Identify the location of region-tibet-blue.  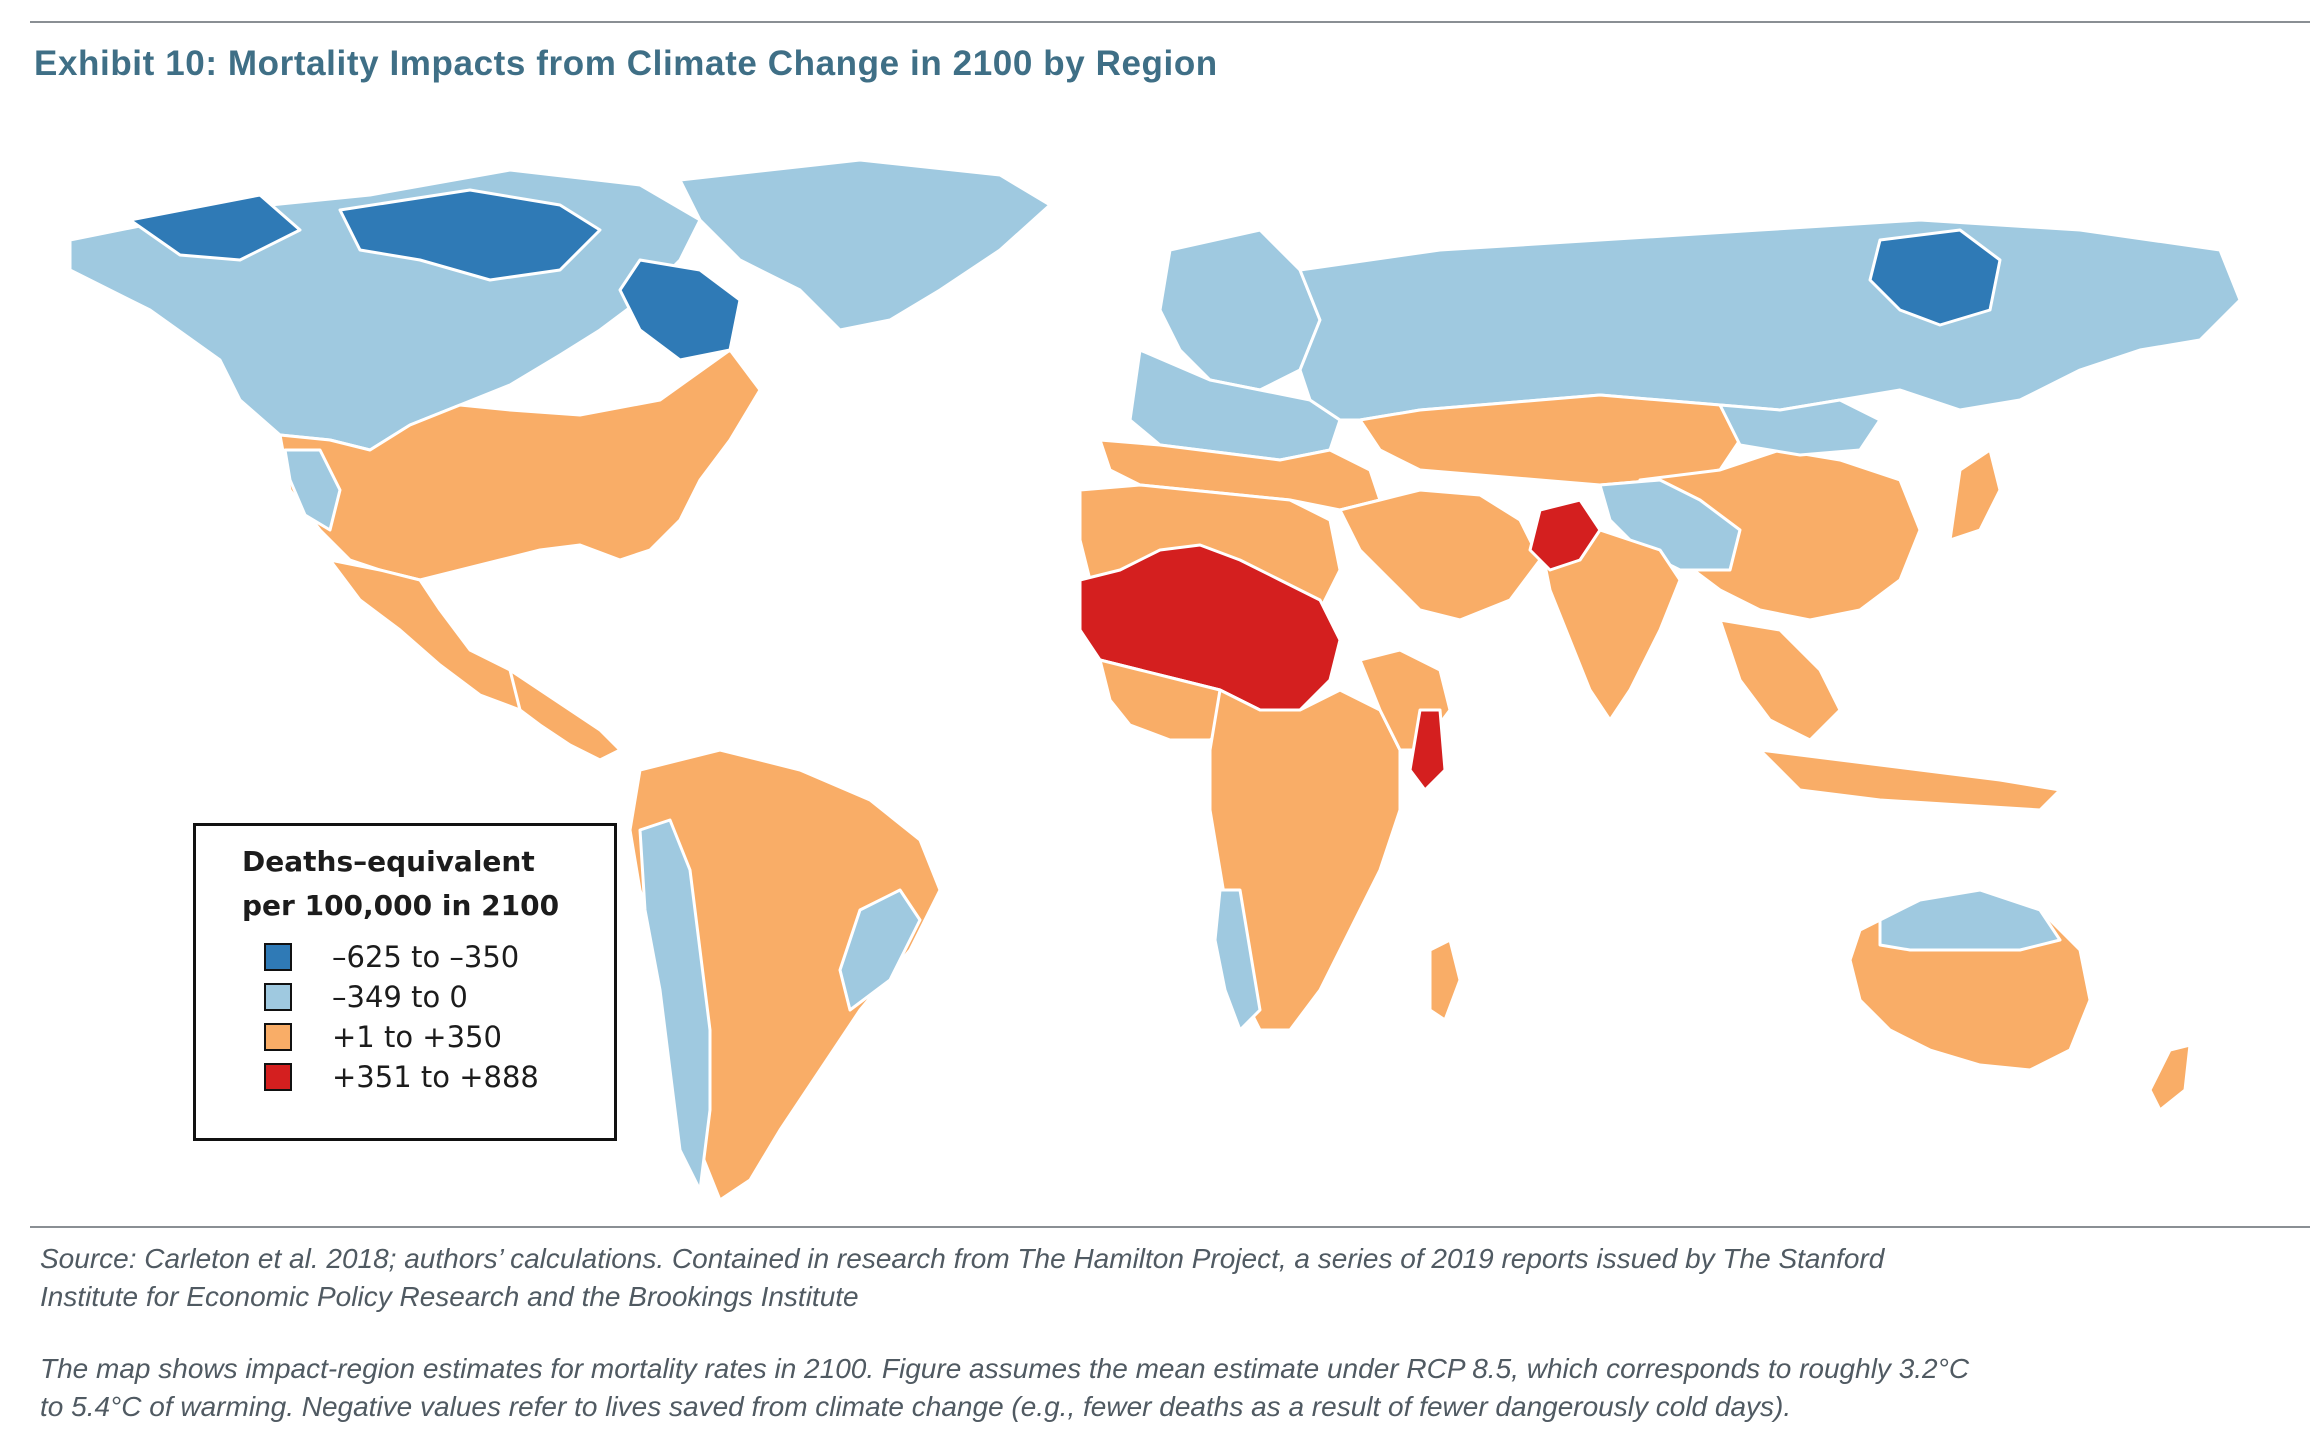
(1670, 525).